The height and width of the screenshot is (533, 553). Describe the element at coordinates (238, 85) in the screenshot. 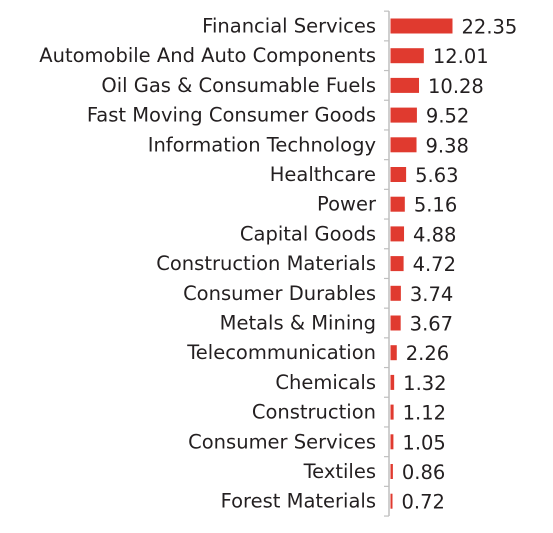

I see `category-label: Oil Gas & Consumable Fuels` at that location.